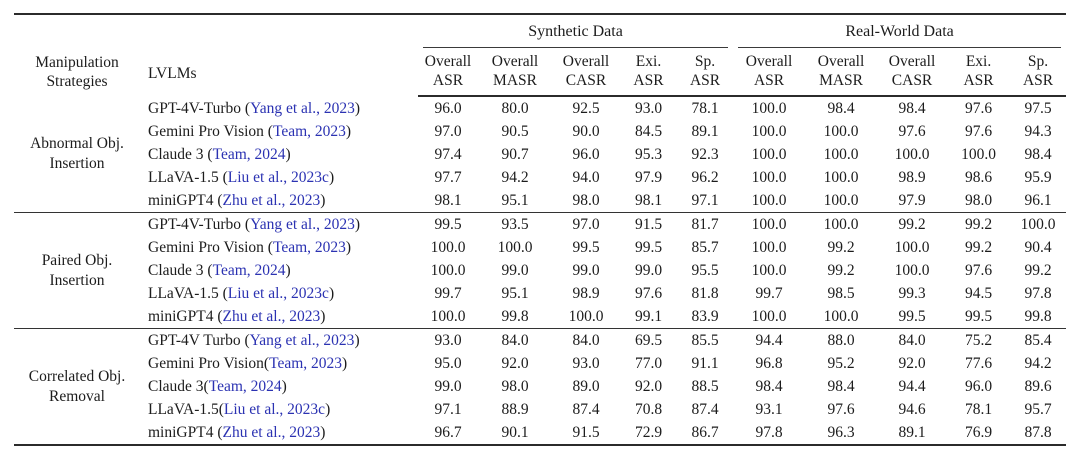 The image size is (1080, 460). What do you see at coordinates (515, 247) in the screenshot?
I see `synthetic-metric-value: 100.0` at bounding box center [515, 247].